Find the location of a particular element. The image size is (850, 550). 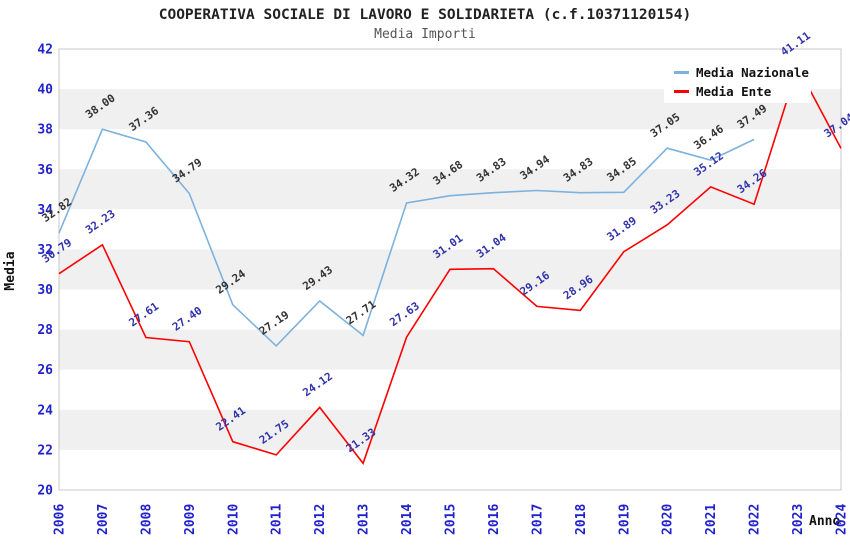

x-tick-label: 2021 is located at coordinates (711, 519).